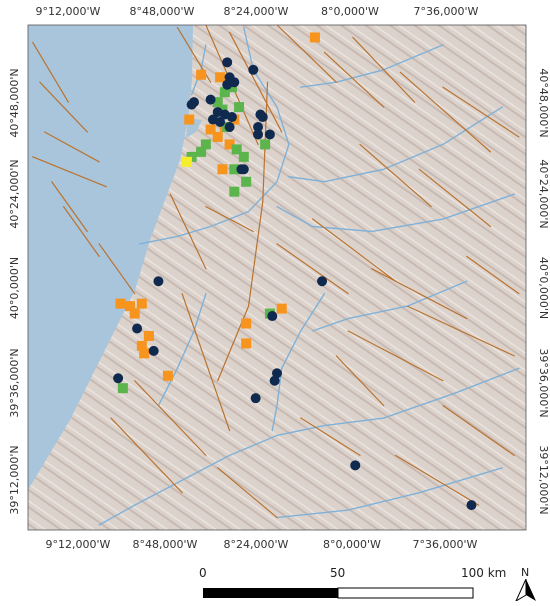  What do you see at coordinates (525, 572) in the screenshot?
I see `north-label: N` at bounding box center [525, 572].